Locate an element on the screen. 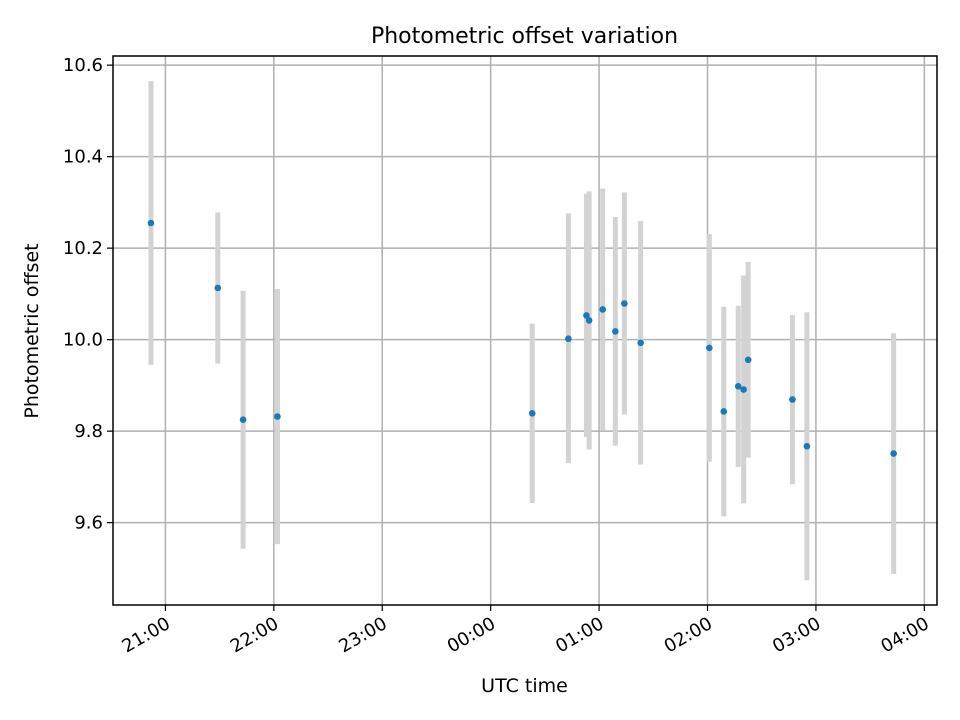  y-tick-label: 9.8 is located at coordinates (88, 431).